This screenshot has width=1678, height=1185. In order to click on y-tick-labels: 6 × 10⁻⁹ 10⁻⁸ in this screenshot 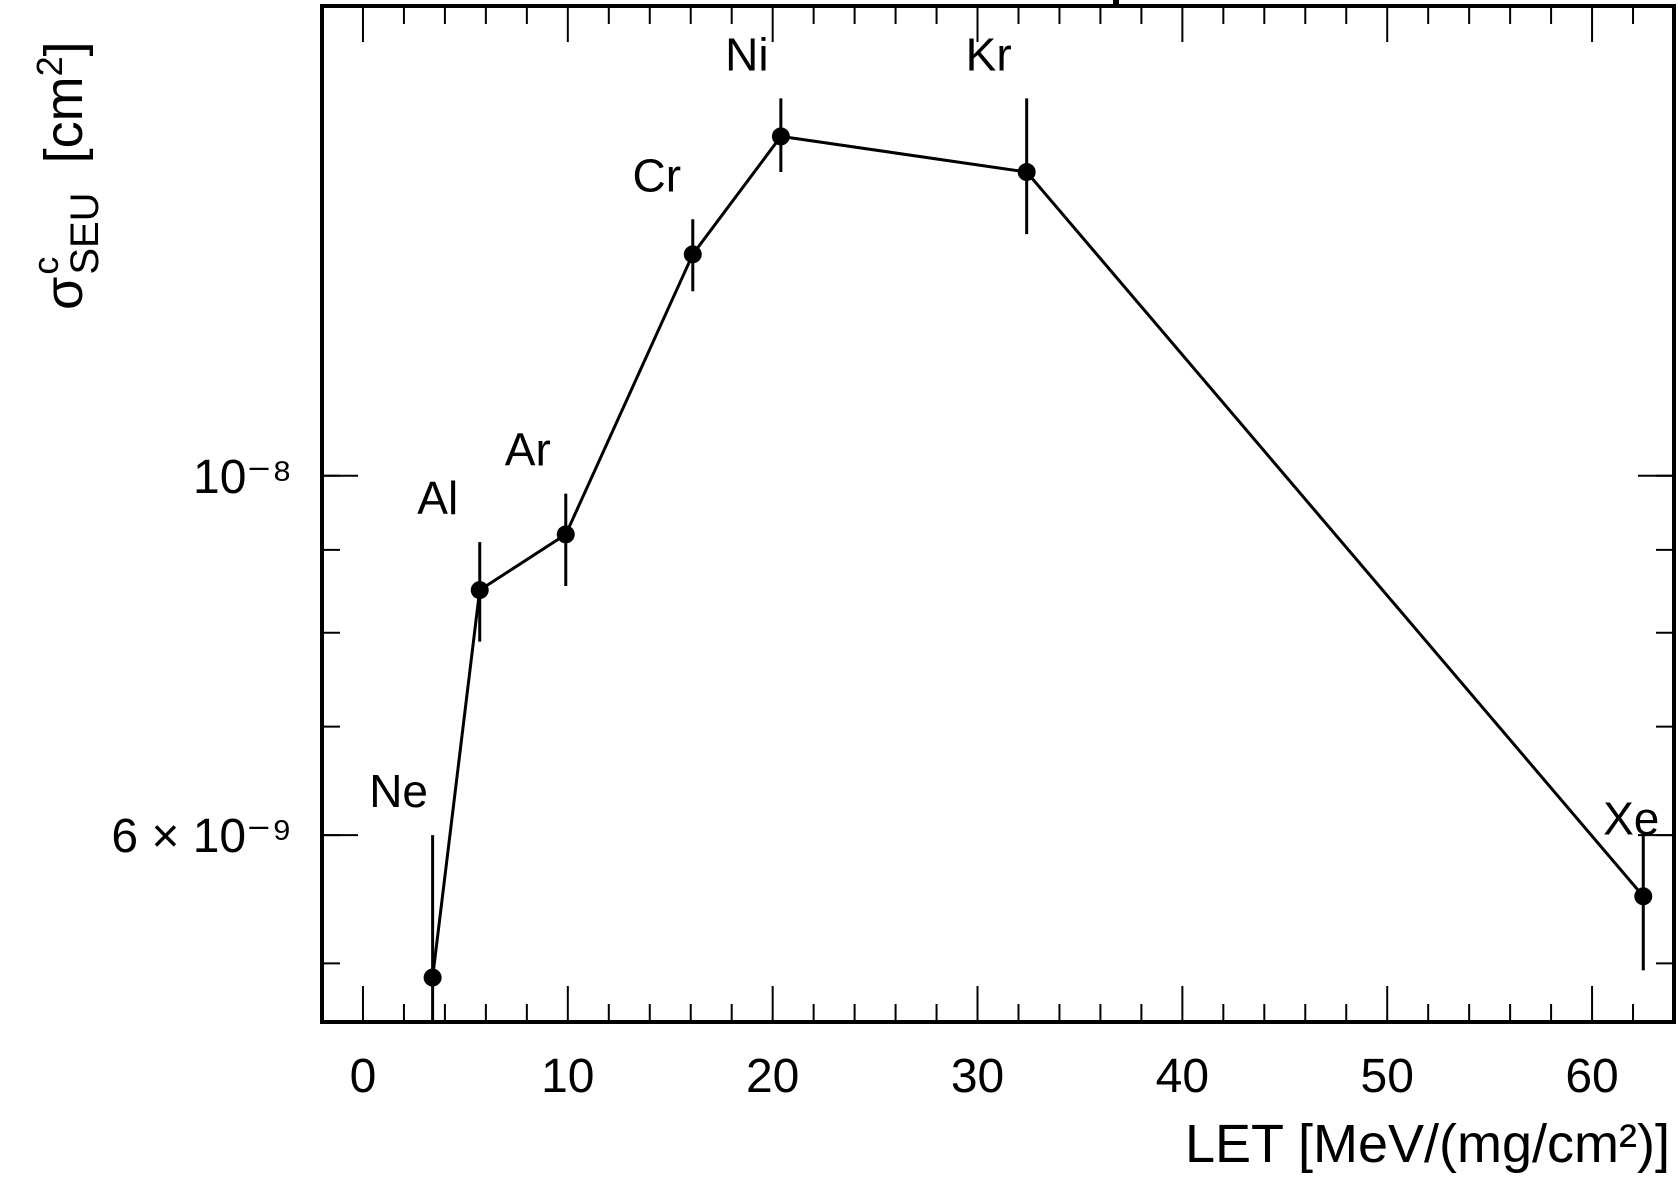, I will do `click(201, 657)`.